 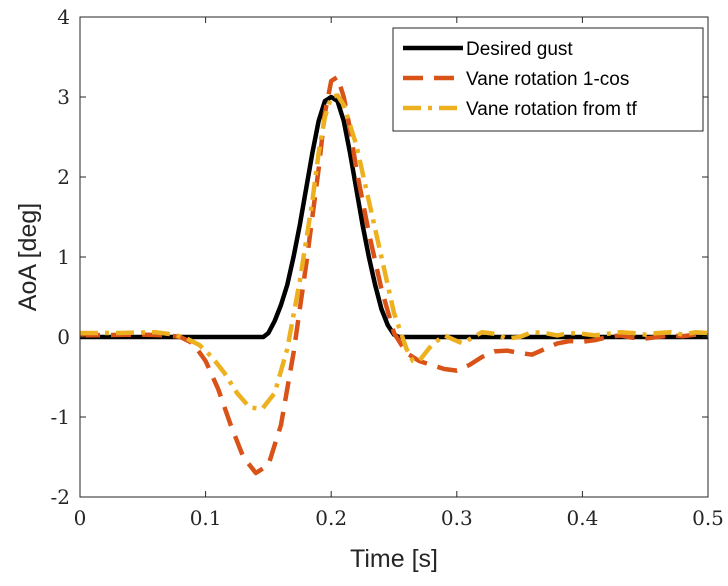 What do you see at coordinates (28, 257) in the screenshot?
I see `y-axis-label: AoA [deg]` at bounding box center [28, 257].